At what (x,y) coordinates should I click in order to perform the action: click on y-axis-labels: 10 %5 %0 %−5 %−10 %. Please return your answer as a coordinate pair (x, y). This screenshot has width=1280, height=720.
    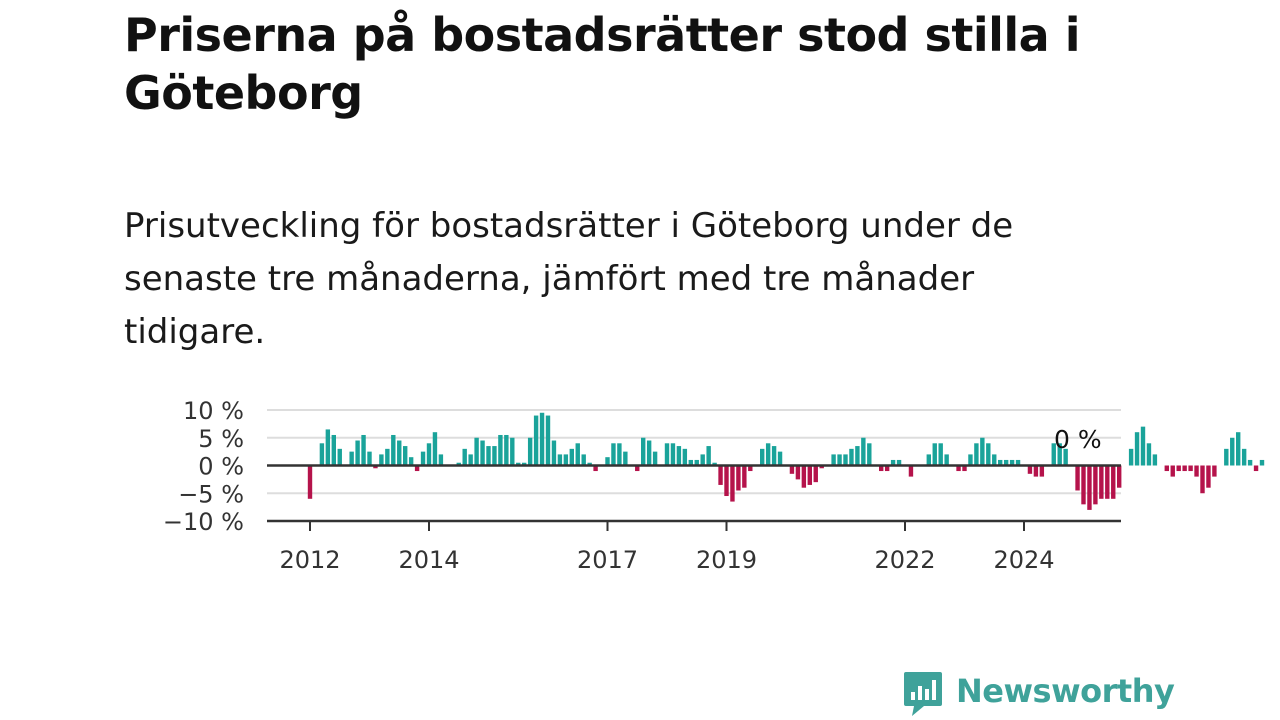
    Looking at the image, I should click on (203, 466).